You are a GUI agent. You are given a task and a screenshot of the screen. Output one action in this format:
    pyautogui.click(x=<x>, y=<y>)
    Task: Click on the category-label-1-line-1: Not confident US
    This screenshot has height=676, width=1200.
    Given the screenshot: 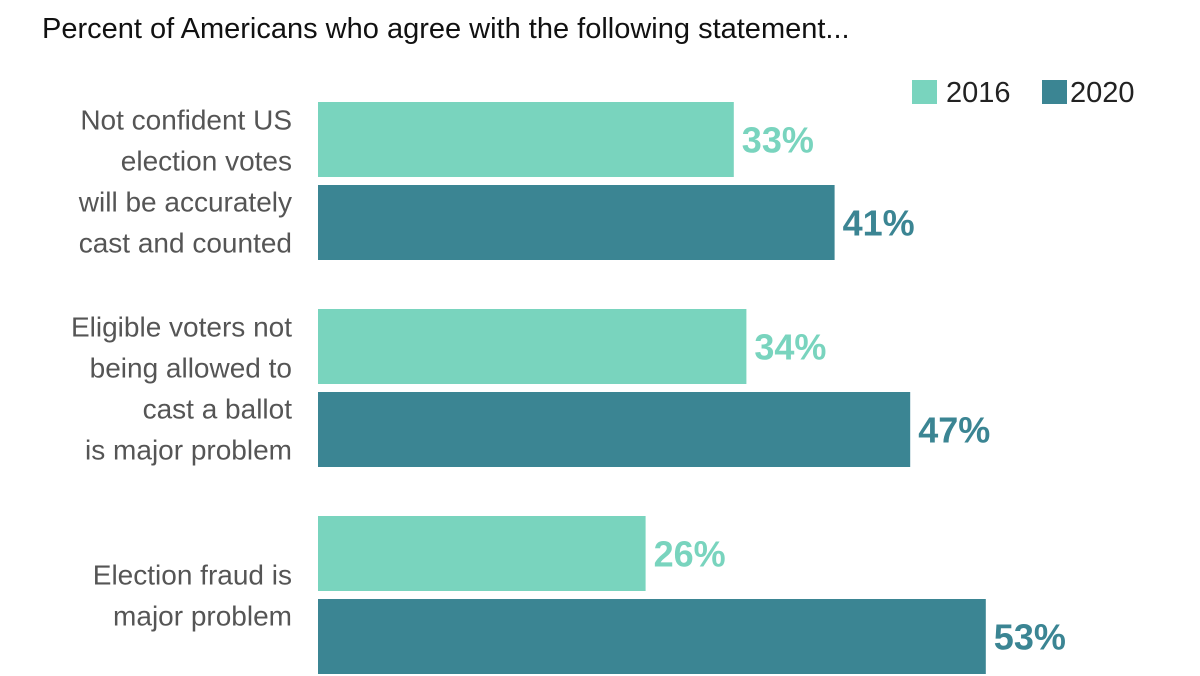 What is the action you would take?
    pyautogui.click(x=186, y=120)
    